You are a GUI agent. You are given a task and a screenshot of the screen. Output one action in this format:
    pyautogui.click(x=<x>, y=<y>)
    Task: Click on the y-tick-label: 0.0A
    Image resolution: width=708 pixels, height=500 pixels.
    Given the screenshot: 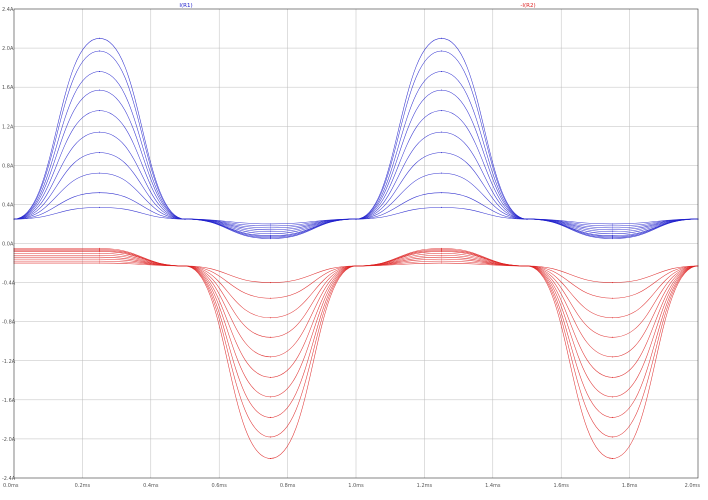 What is the action you would take?
    pyautogui.click(x=8, y=245)
    